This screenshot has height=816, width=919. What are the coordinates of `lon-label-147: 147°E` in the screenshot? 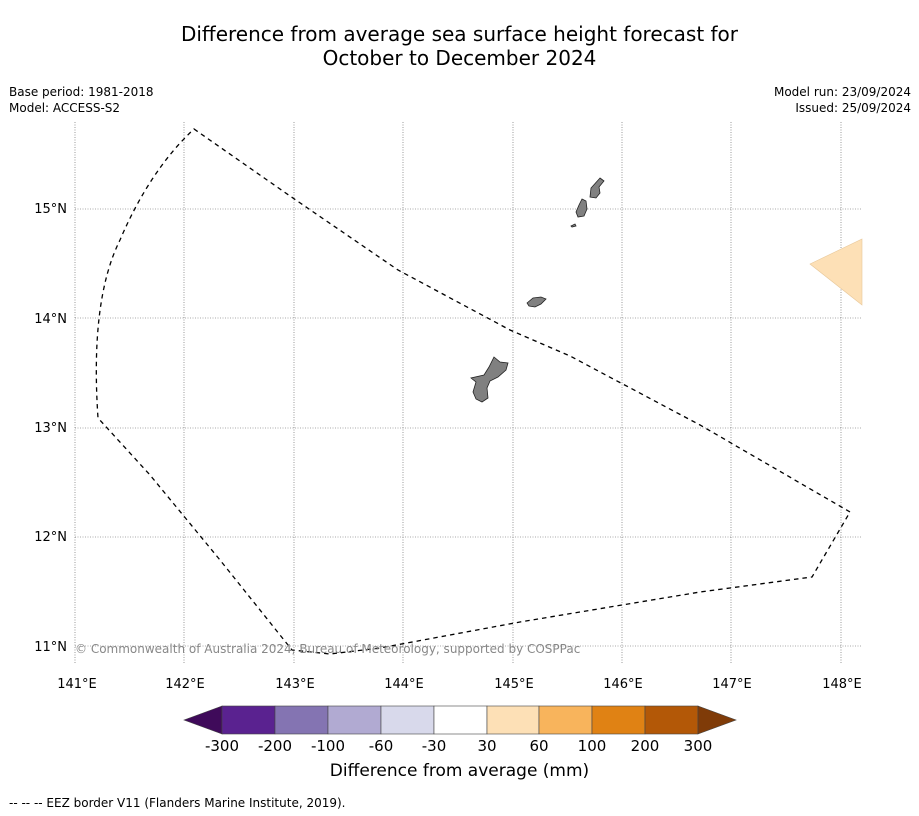 It's located at (732, 684).